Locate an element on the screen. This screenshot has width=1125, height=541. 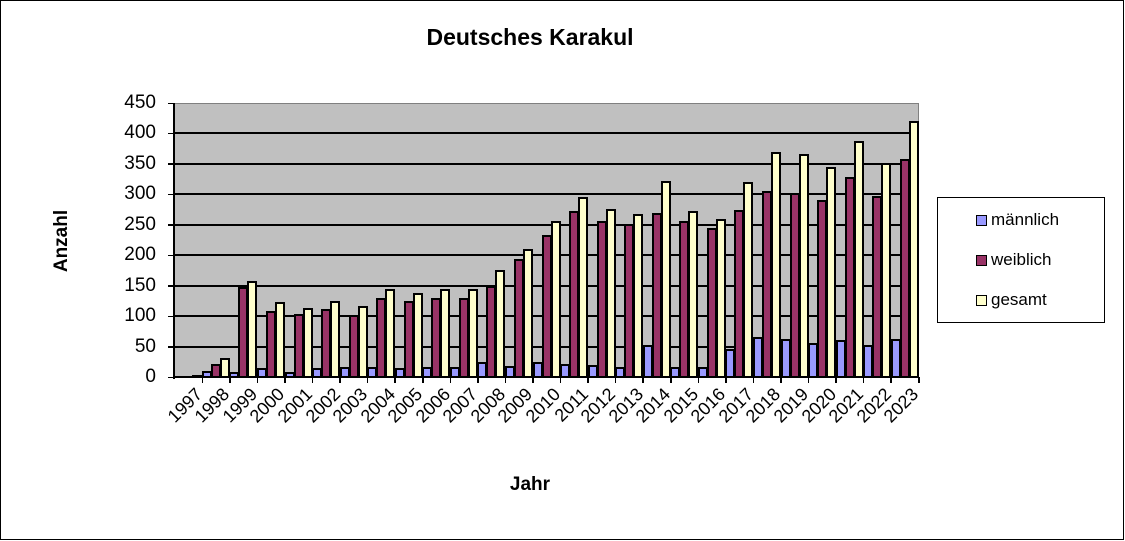
y-tick-label: 250 is located at coordinates (140, 224).